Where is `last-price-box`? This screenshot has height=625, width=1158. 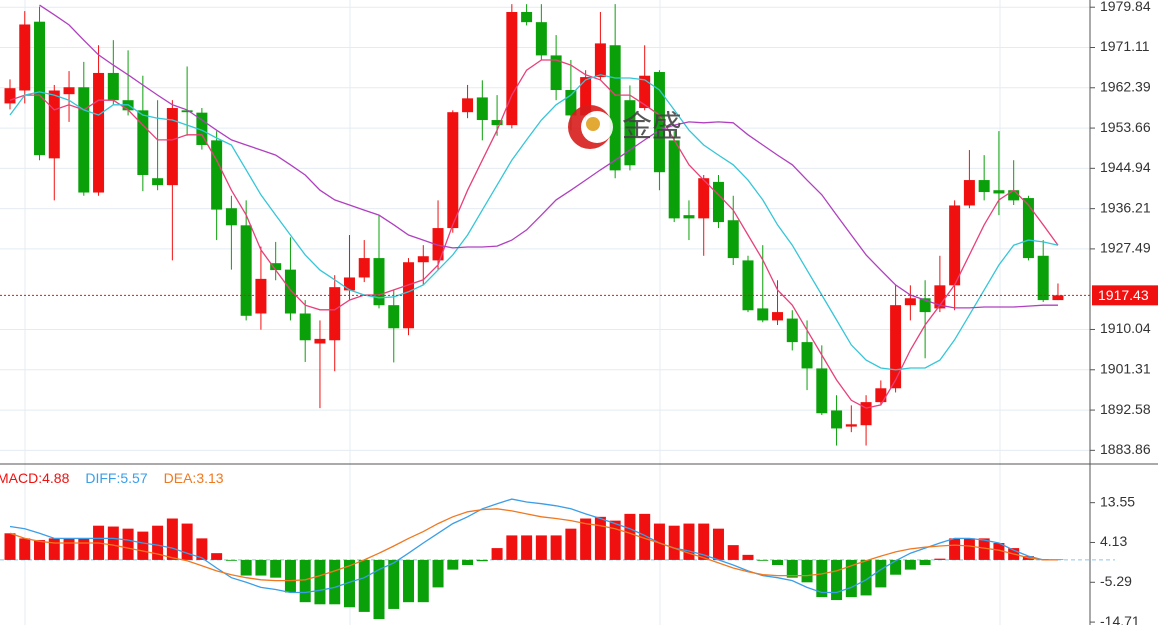
last-price-box is located at coordinates (1125, 295).